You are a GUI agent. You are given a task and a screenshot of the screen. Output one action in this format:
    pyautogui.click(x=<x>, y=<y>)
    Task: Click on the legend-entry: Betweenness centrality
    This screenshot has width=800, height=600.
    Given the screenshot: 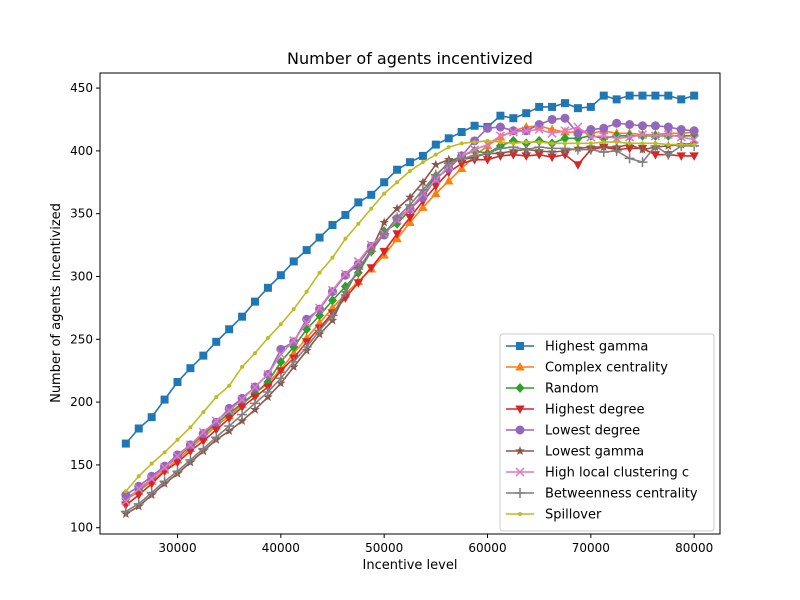 What is the action you would take?
    pyautogui.click(x=602, y=494)
    